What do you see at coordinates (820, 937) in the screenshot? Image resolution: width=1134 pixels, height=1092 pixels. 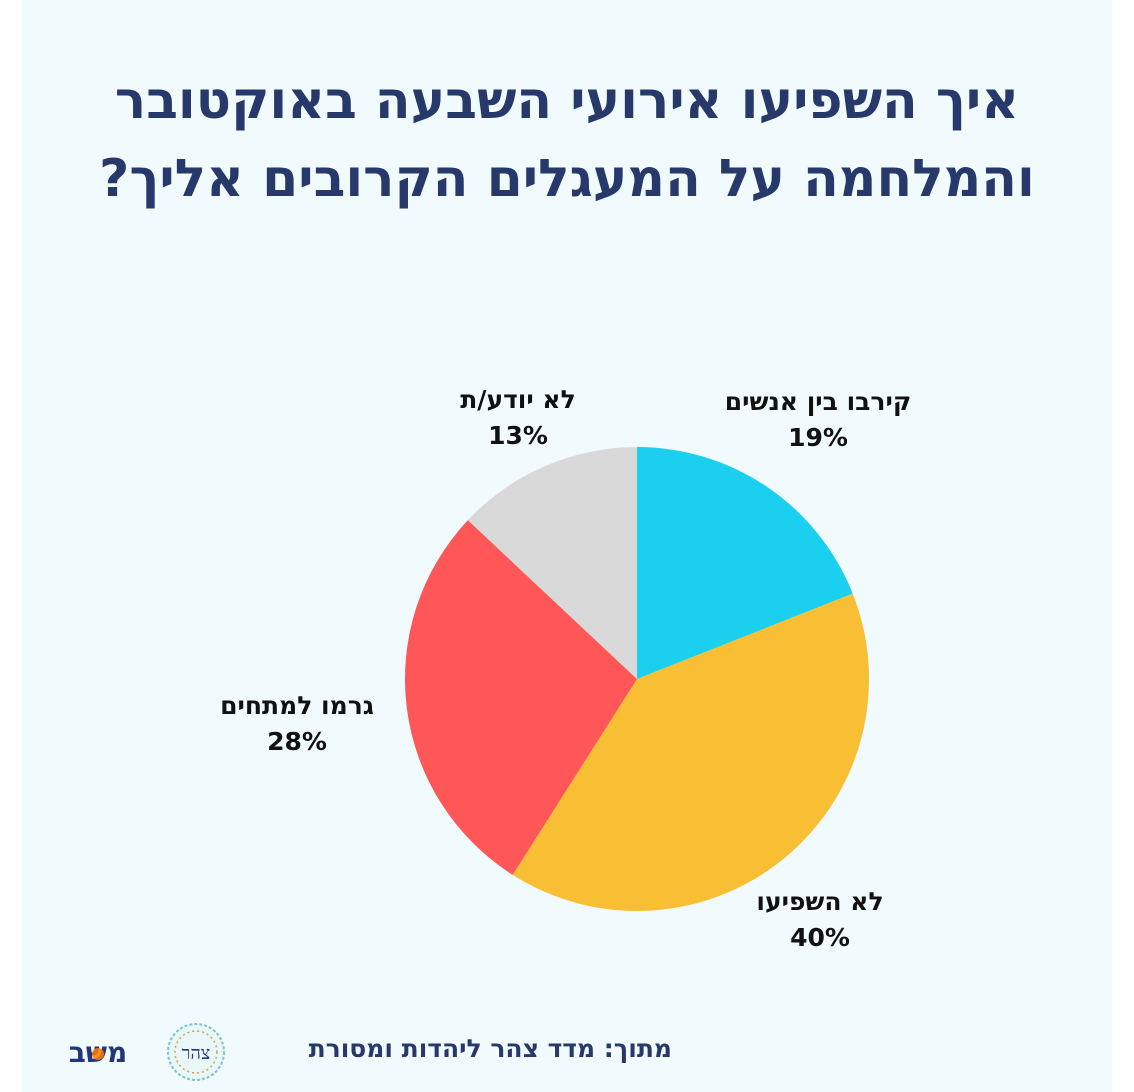 I see `slice-label-1-value: 40%` at bounding box center [820, 937].